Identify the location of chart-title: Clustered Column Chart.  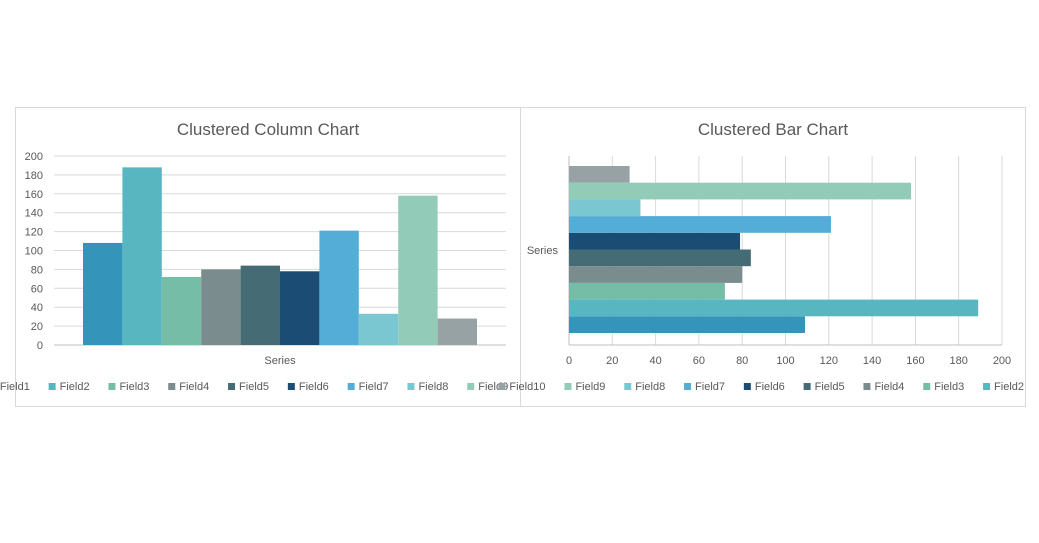
(268, 129).